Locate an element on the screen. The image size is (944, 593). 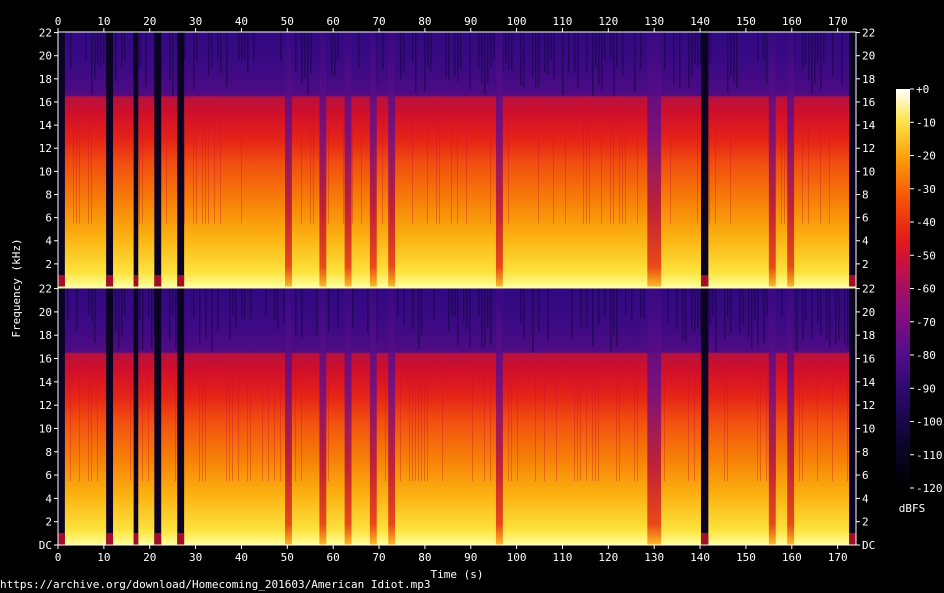
x-tick-label-bottom: 130 is located at coordinates (654, 557).